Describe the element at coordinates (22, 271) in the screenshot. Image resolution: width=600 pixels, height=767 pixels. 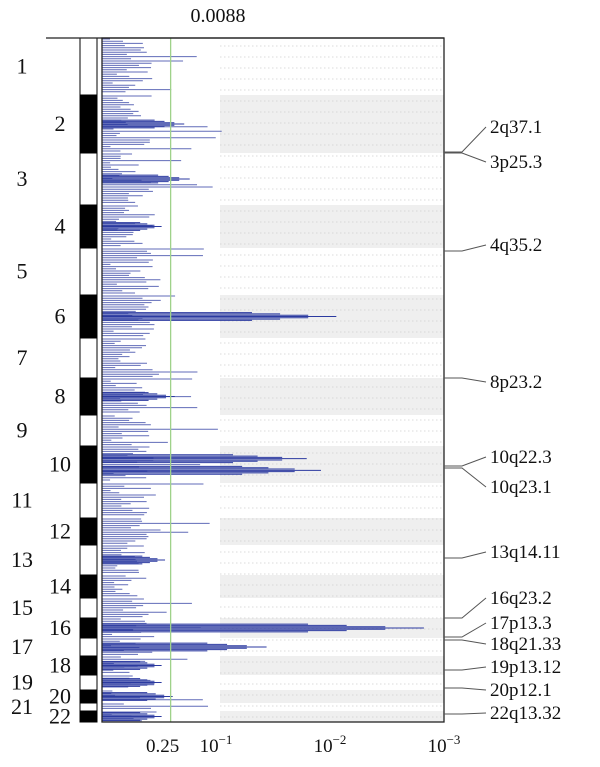
I see `chromosome-label-5: 5` at that location.